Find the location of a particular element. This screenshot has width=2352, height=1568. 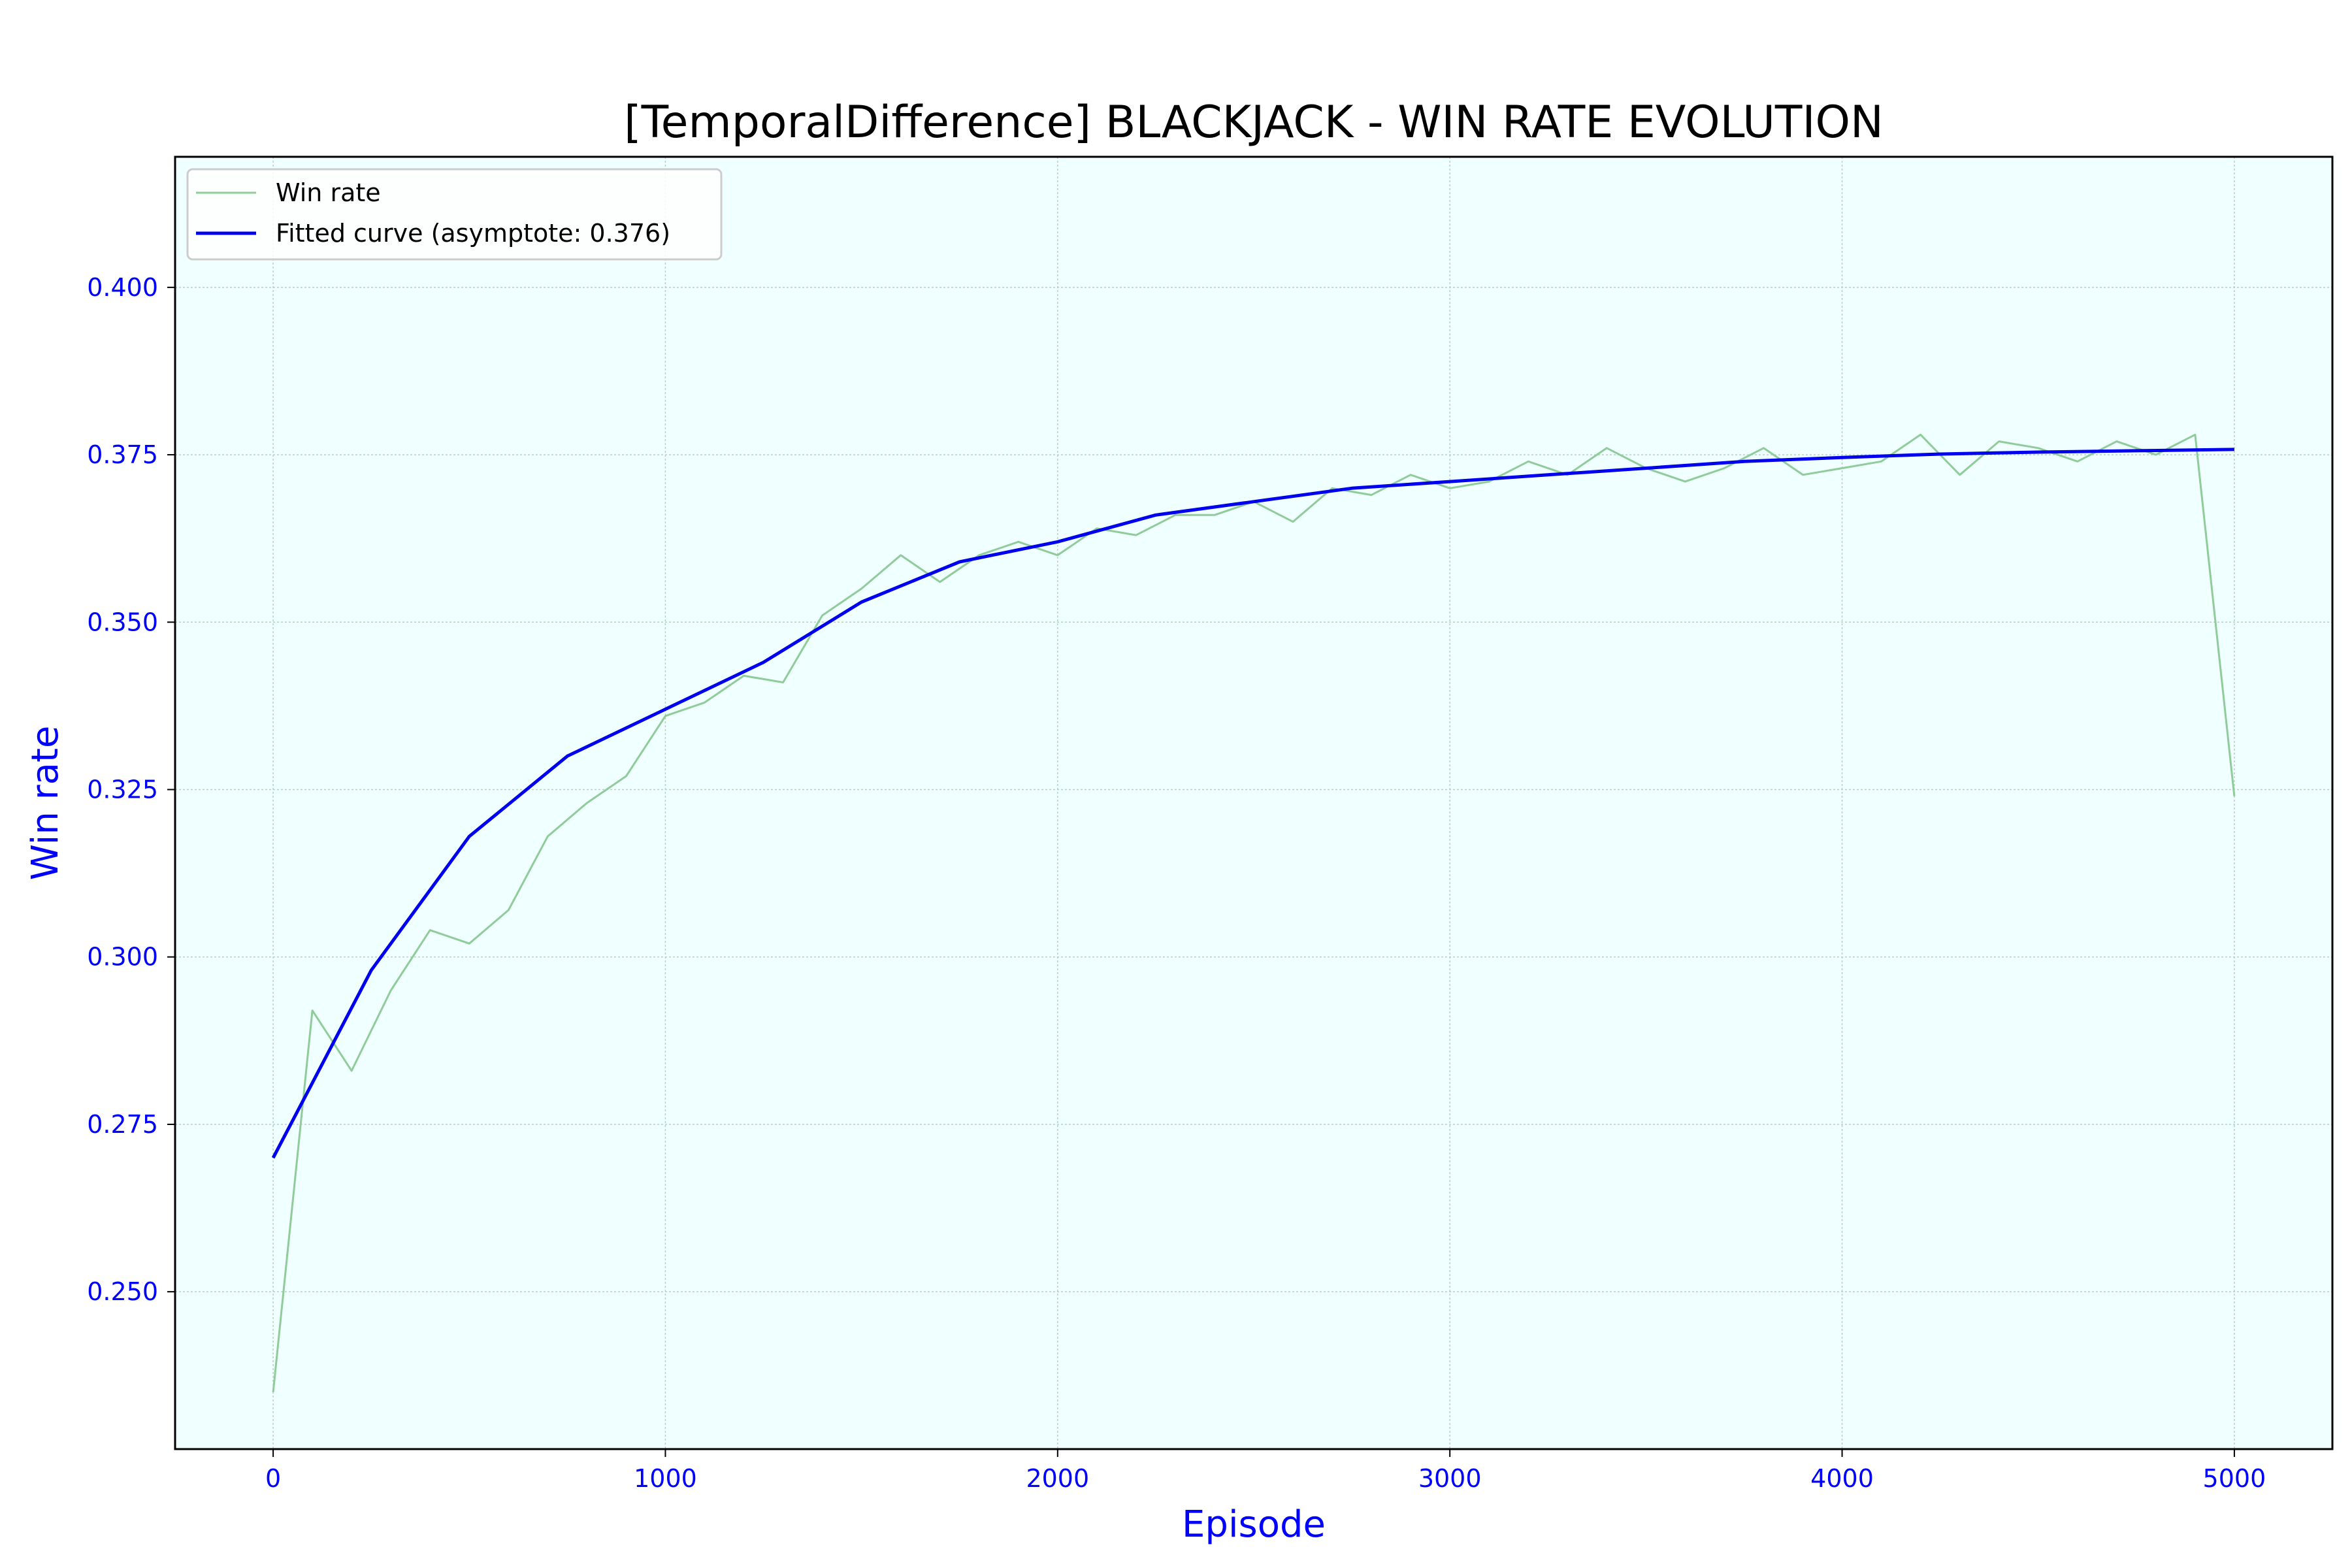

x-tick-label: 4000 is located at coordinates (1842, 1478).